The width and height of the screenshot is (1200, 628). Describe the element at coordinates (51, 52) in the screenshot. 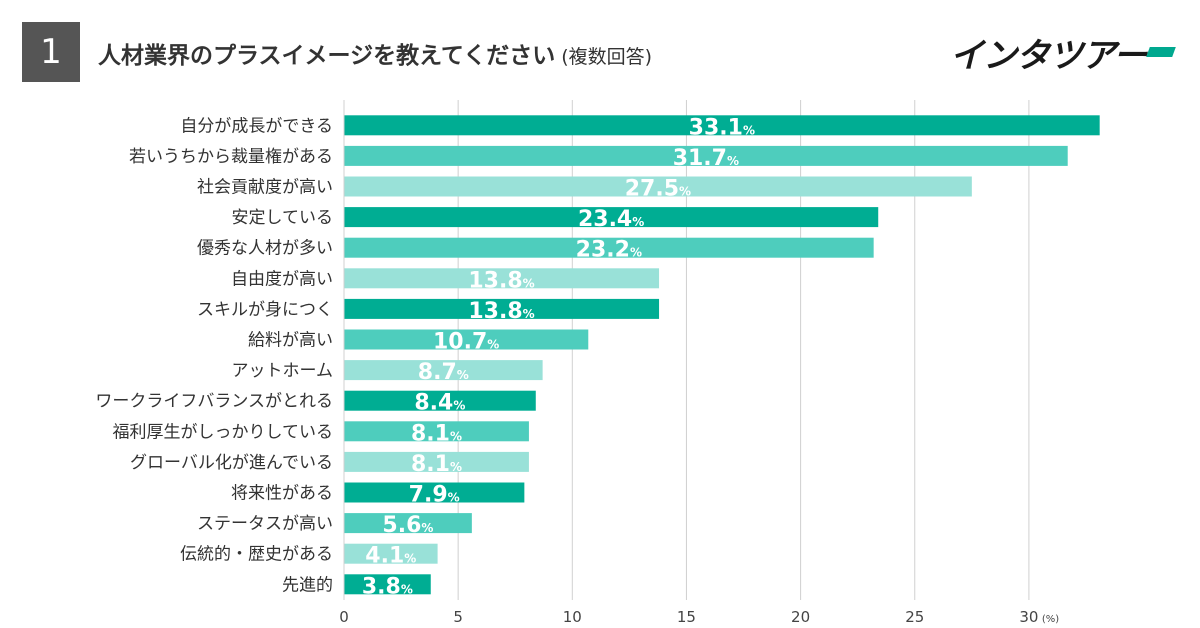

I see `question-number-badge: 1` at that location.